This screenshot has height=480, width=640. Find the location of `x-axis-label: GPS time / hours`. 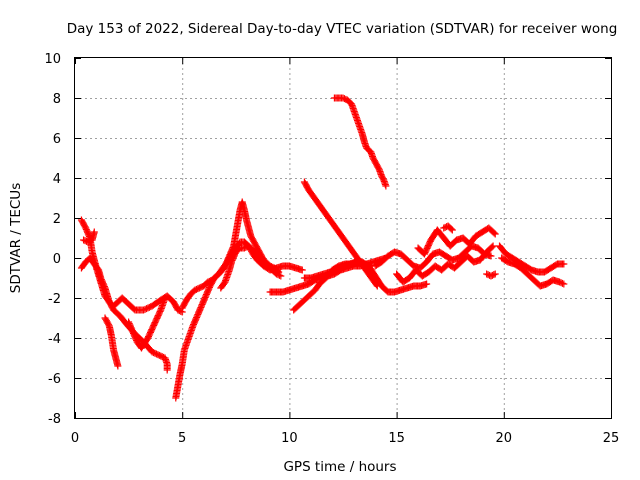

x-axis-label: GPS time / hours is located at coordinates (339, 467).